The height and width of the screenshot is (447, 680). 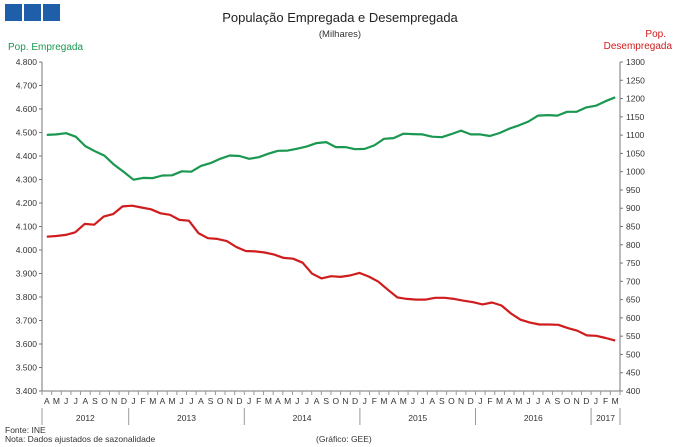 I want to click on year-label: 2016, so click(x=533, y=418).